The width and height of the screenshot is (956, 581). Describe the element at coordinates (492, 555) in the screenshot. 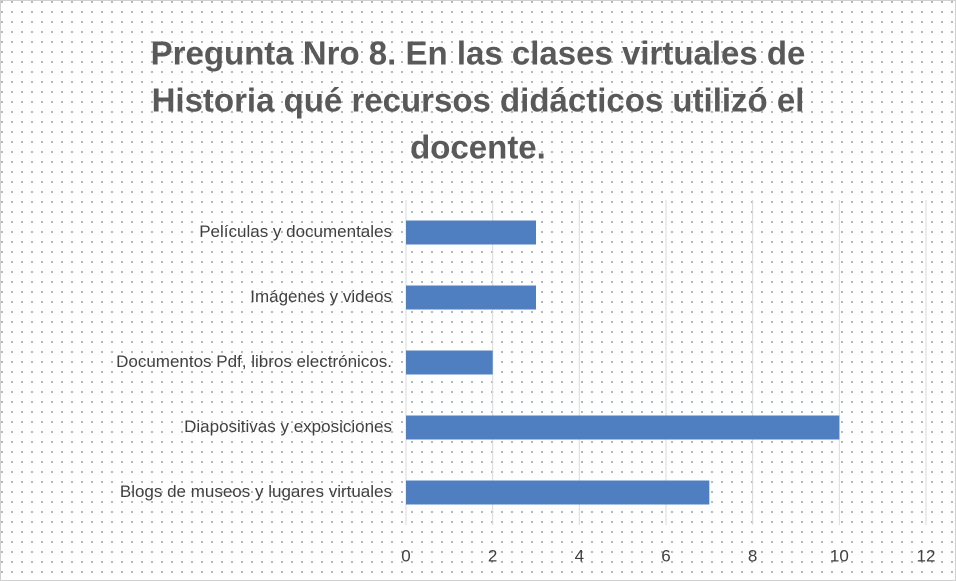

I see `x-tick-label: 2` at that location.